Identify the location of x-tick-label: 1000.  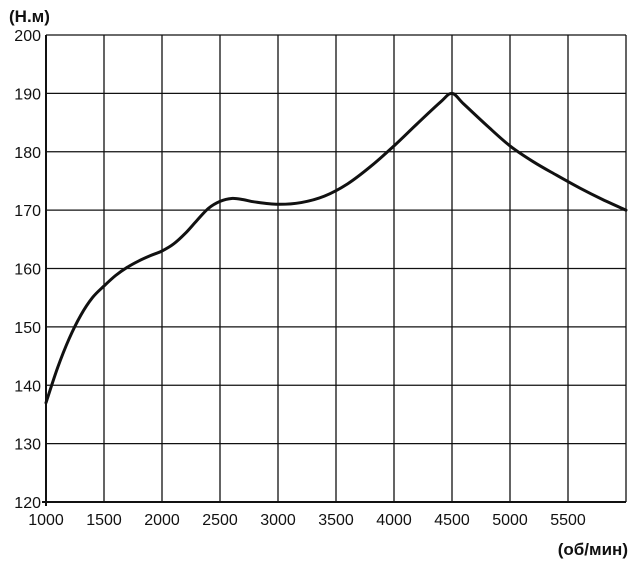
(46, 520).